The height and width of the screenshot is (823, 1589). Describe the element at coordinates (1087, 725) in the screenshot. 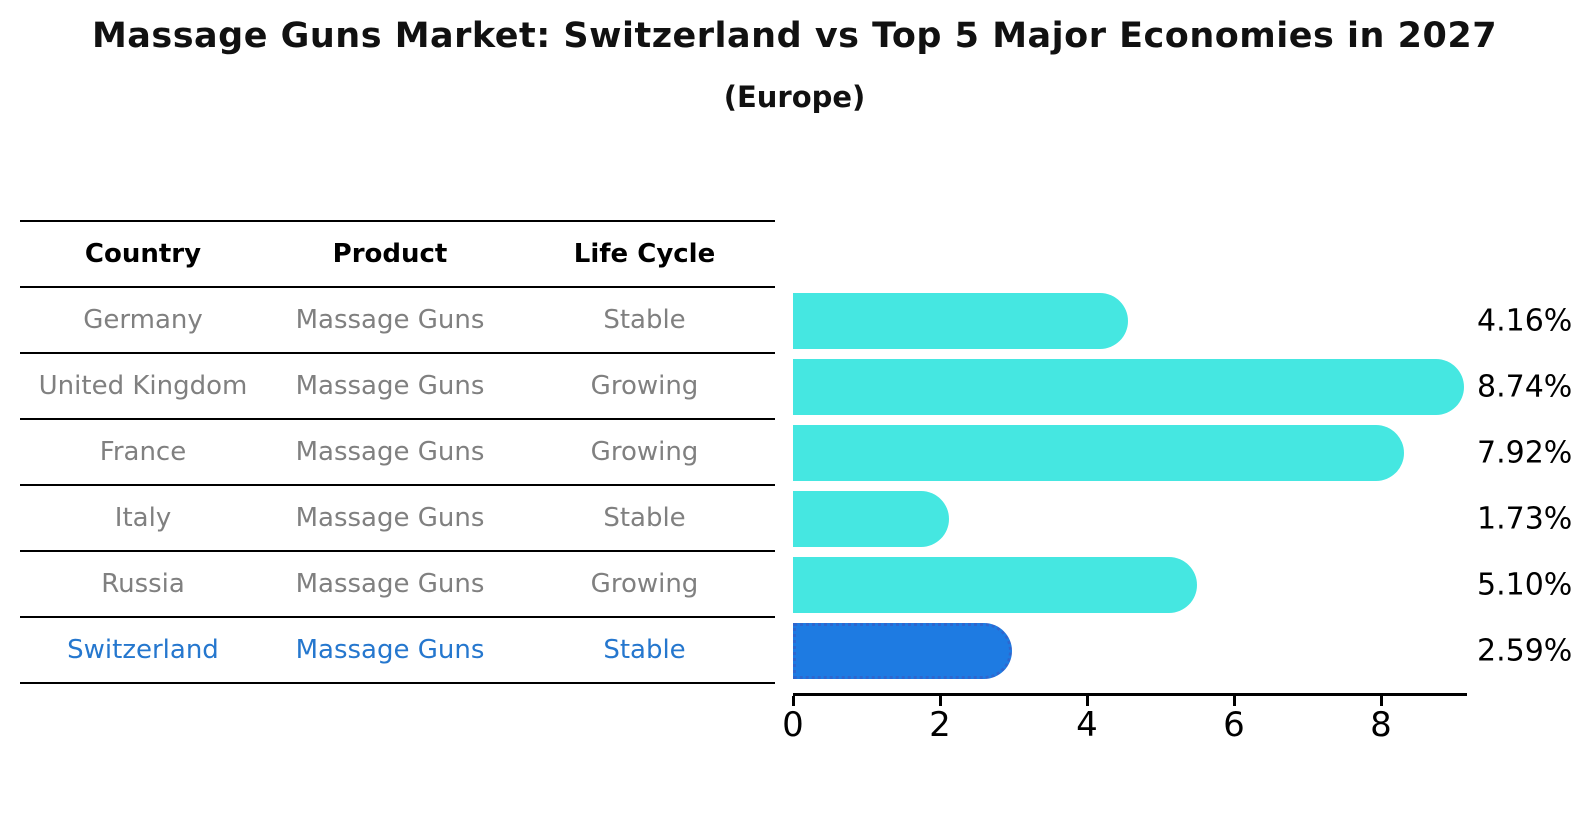

I see `tick-label: 4` at that location.